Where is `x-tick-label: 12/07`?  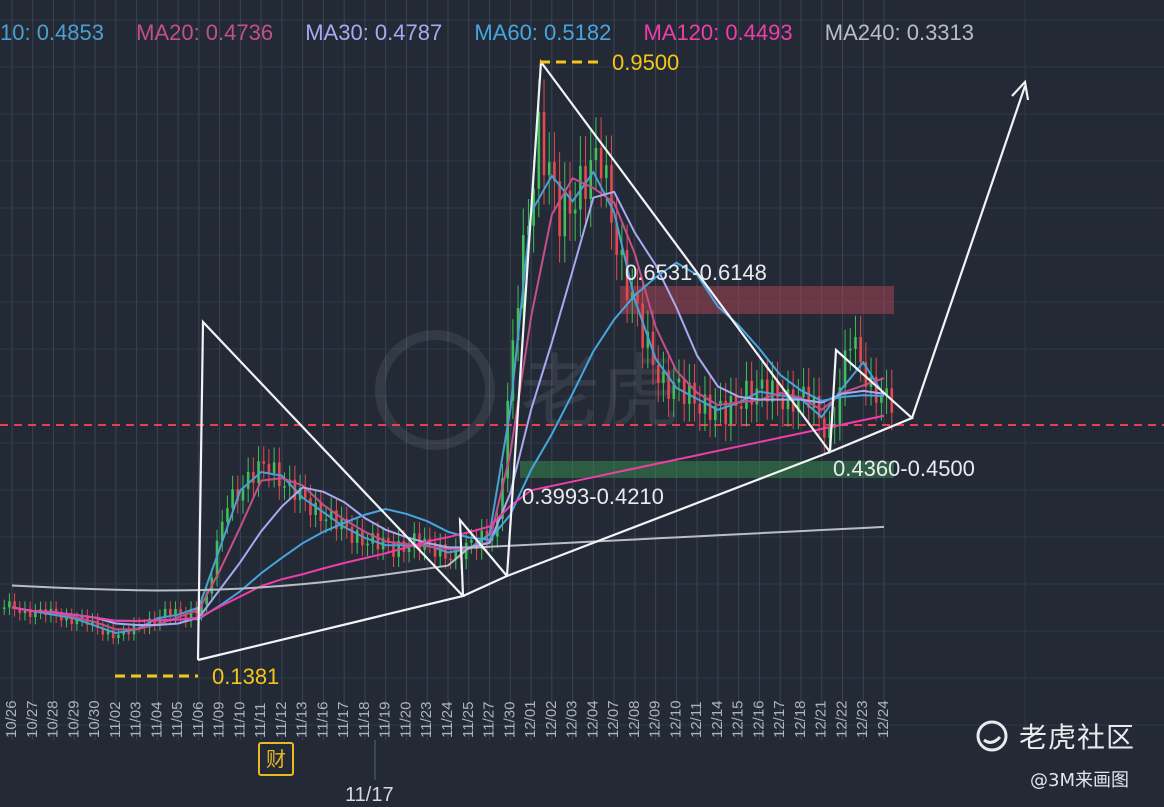 x-tick-label: 12/07 is located at coordinates (613, 719).